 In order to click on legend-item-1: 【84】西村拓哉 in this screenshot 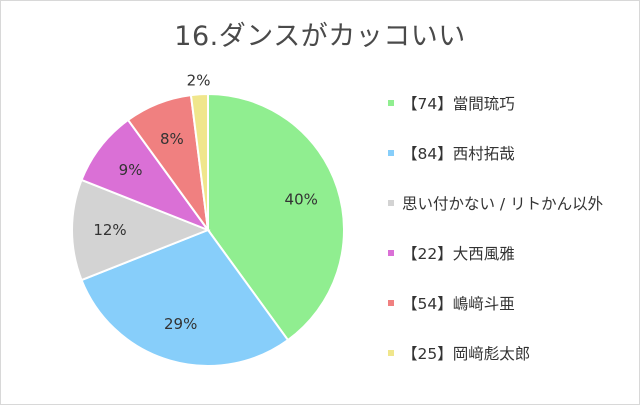, I will do `click(451, 153)`.